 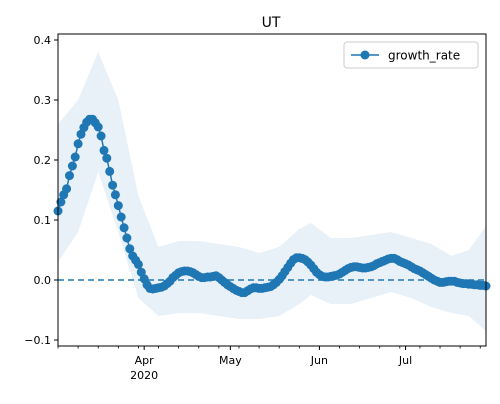 I want to click on y-tick-label: 0.3, so click(x=43, y=100).